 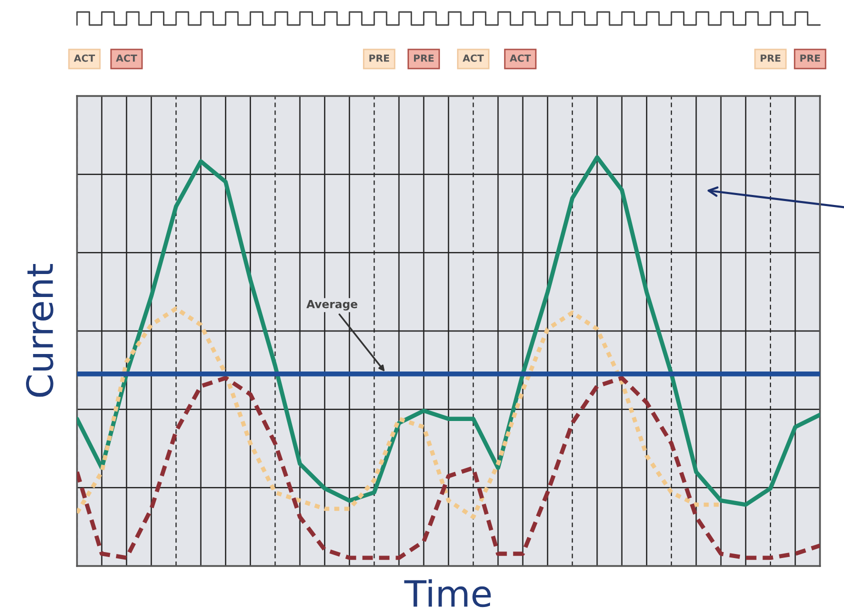 What do you see at coordinates (447, 593) in the screenshot?
I see `x-axis-title: Time` at bounding box center [447, 593].